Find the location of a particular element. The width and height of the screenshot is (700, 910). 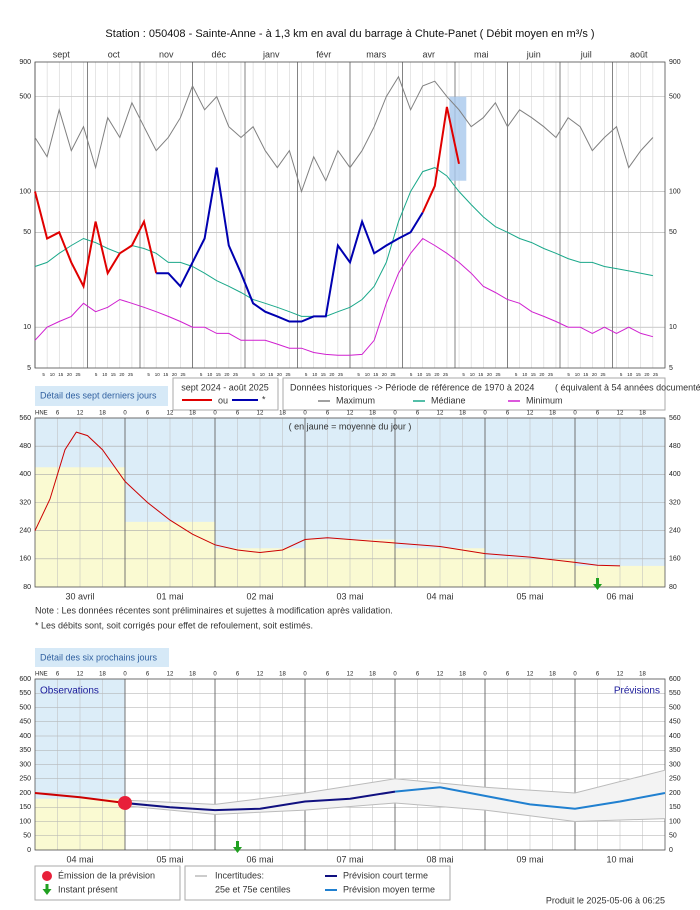

y-tick-label: 350 is located at coordinates (25, 750).